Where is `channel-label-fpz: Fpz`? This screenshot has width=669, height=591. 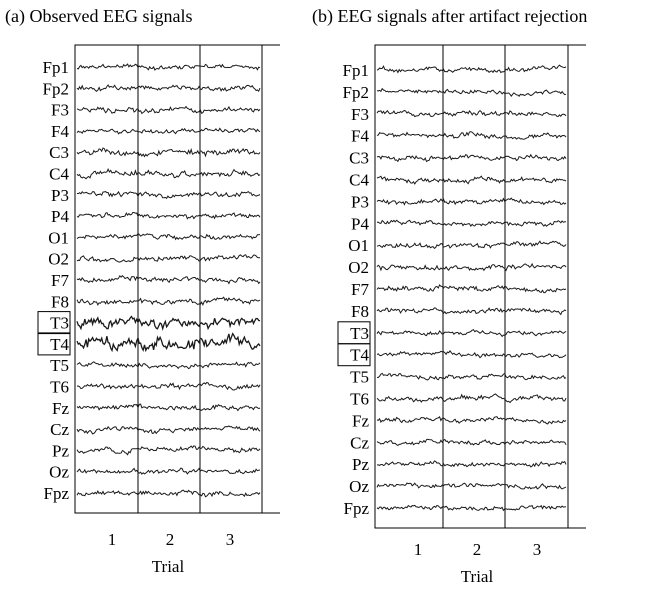
channel-label-fpz: Fpz is located at coordinates (357, 508).